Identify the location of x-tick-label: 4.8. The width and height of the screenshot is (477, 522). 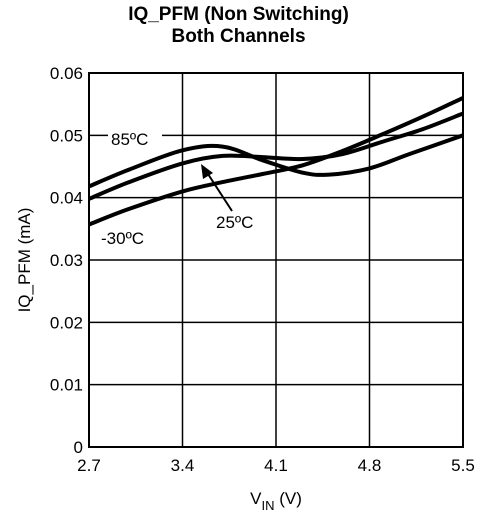
(370, 465).